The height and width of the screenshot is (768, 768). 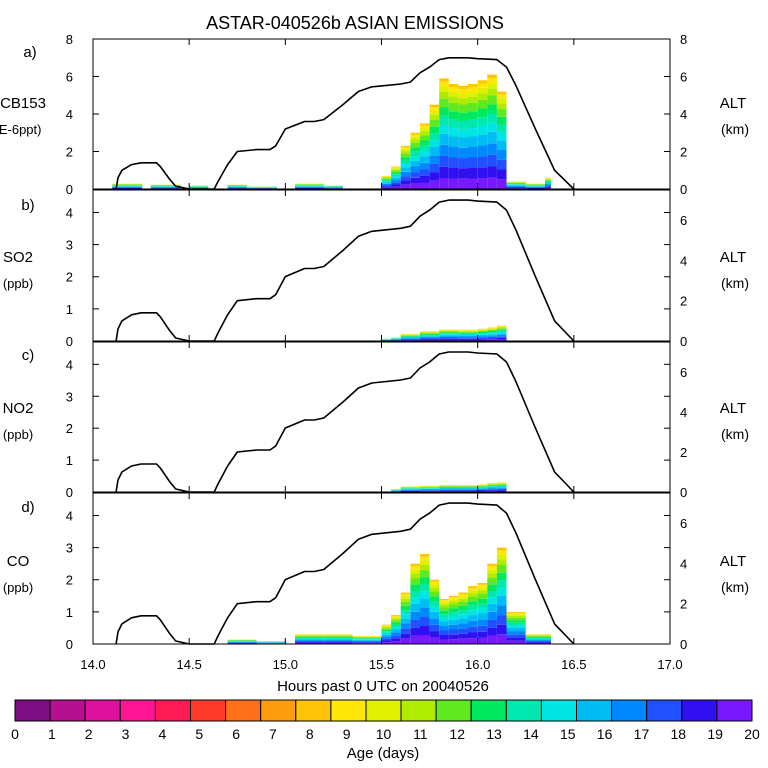 What do you see at coordinates (683, 189) in the screenshot?
I see `alt-tick-label: 0` at bounding box center [683, 189].